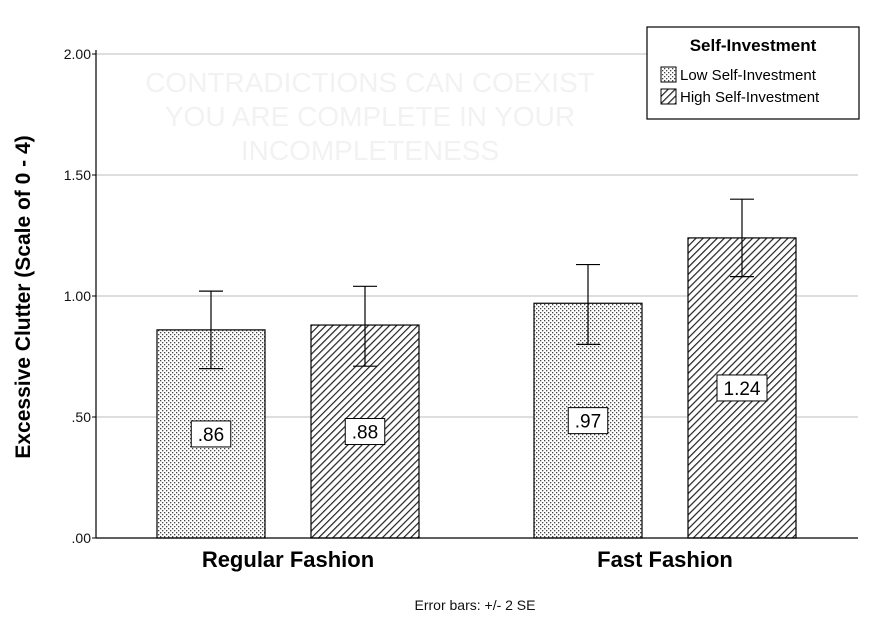 This screenshot has width=896, height=640. Describe the element at coordinates (753, 45) in the screenshot. I see `legend-title: Self-Investment` at that location.